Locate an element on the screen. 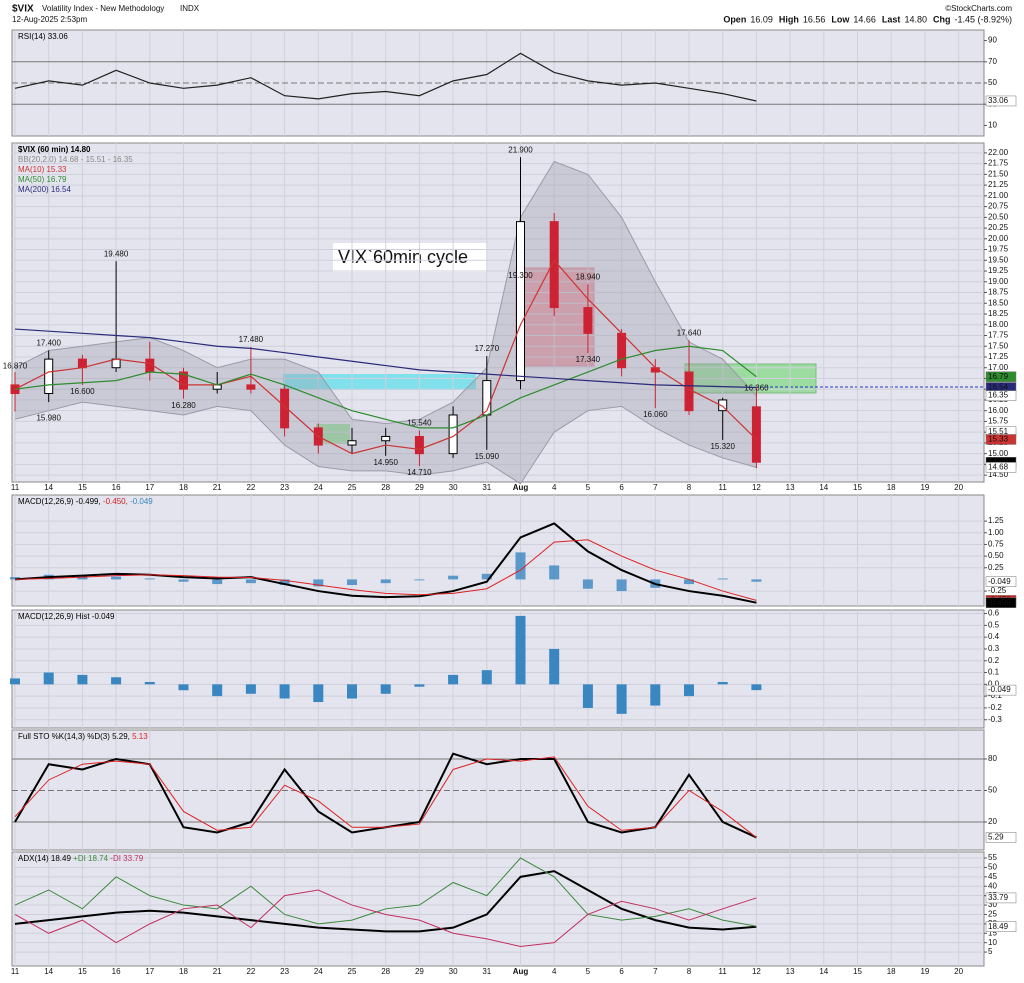 This screenshot has width=1024, height=983. brand: ©StockCharts.com is located at coordinates (978, 8).